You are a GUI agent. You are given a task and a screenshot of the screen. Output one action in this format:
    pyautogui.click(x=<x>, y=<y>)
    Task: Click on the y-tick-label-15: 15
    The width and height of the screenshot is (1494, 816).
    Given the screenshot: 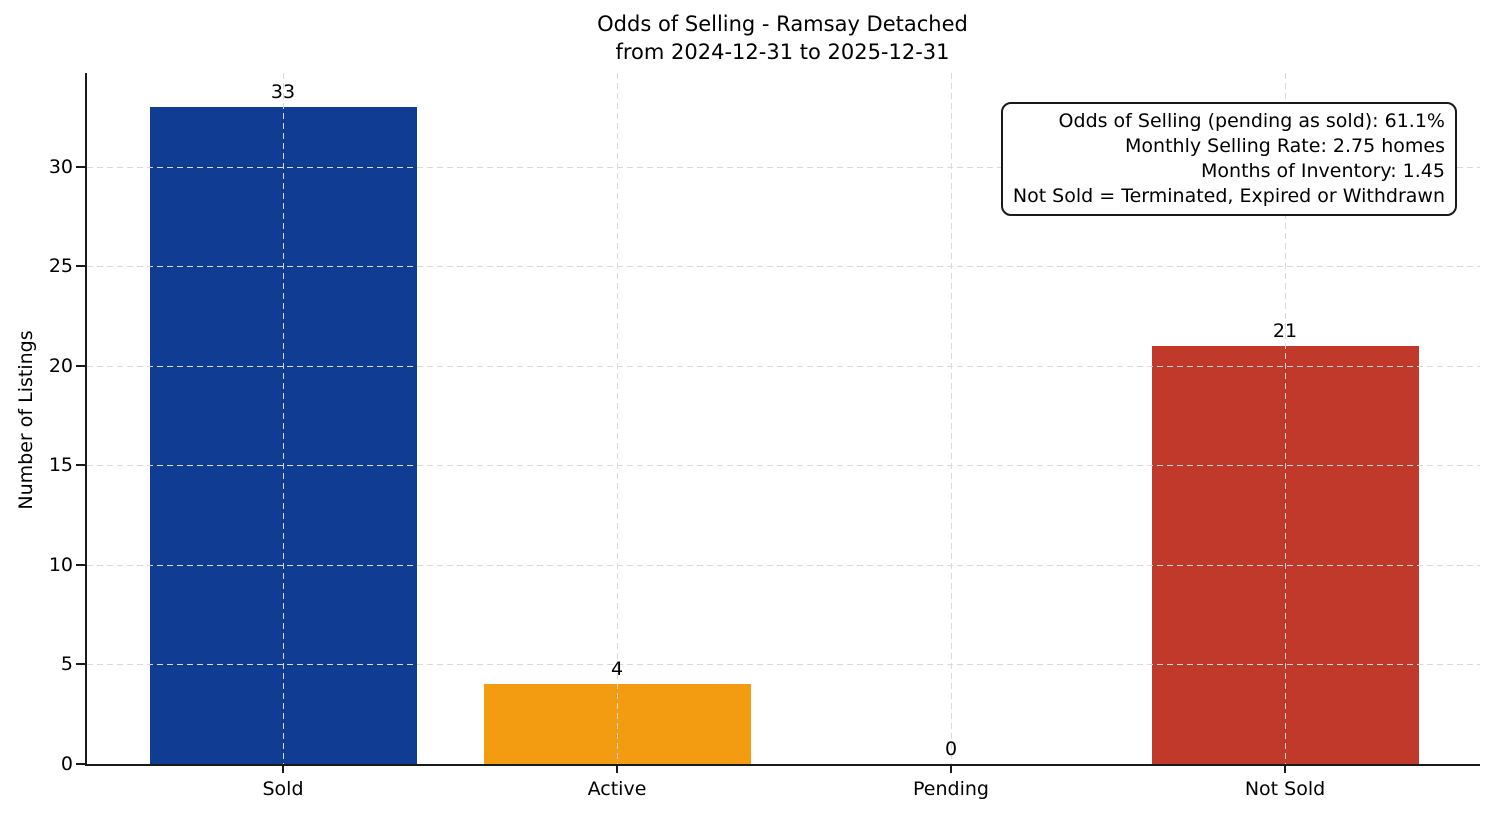 What is the action you would take?
    pyautogui.click(x=60, y=465)
    